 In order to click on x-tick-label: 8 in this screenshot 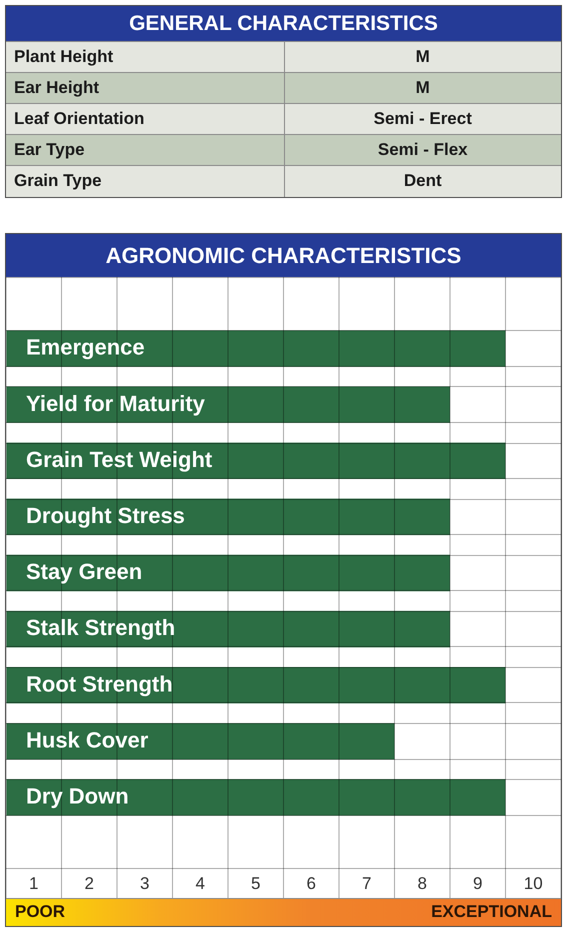, I will do `click(422, 882)`.